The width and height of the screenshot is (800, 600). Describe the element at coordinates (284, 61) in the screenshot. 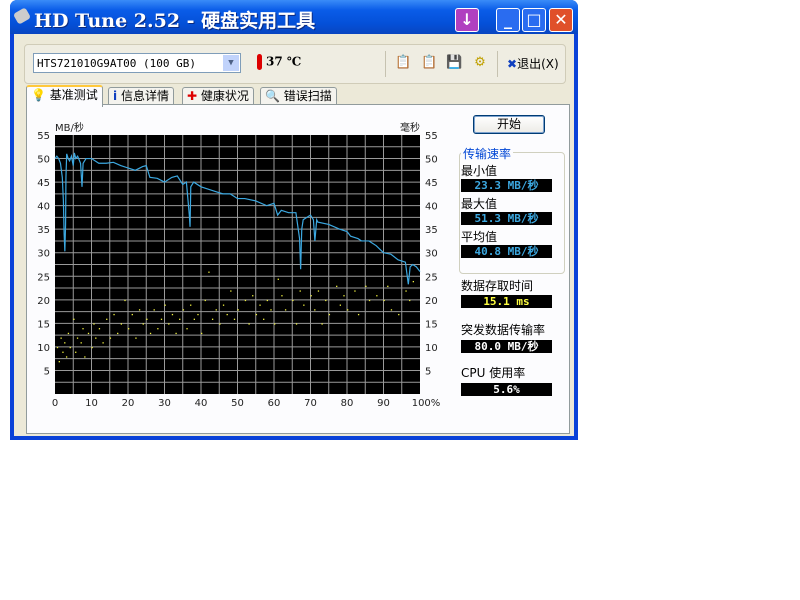

I see `temperature-value: 37 ℃` at that location.